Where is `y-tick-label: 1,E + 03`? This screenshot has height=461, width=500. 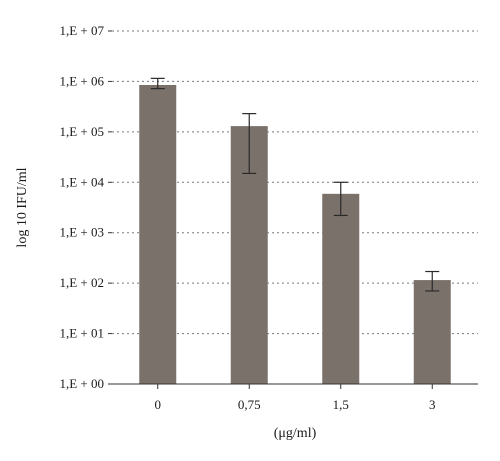 y-tick-label: 1,E + 03 is located at coordinates (81, 232).